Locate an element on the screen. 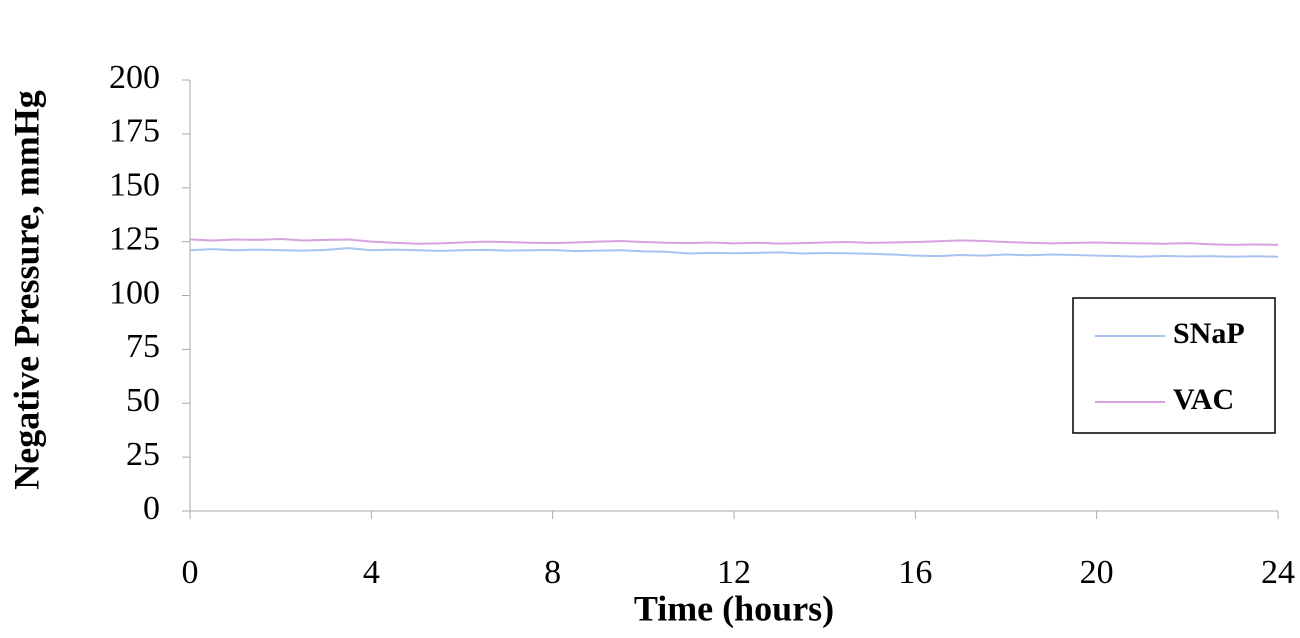 The height and width of the screenshot is (638, 1300). legend-label: SNaP is located at coordinates (1209, 333).